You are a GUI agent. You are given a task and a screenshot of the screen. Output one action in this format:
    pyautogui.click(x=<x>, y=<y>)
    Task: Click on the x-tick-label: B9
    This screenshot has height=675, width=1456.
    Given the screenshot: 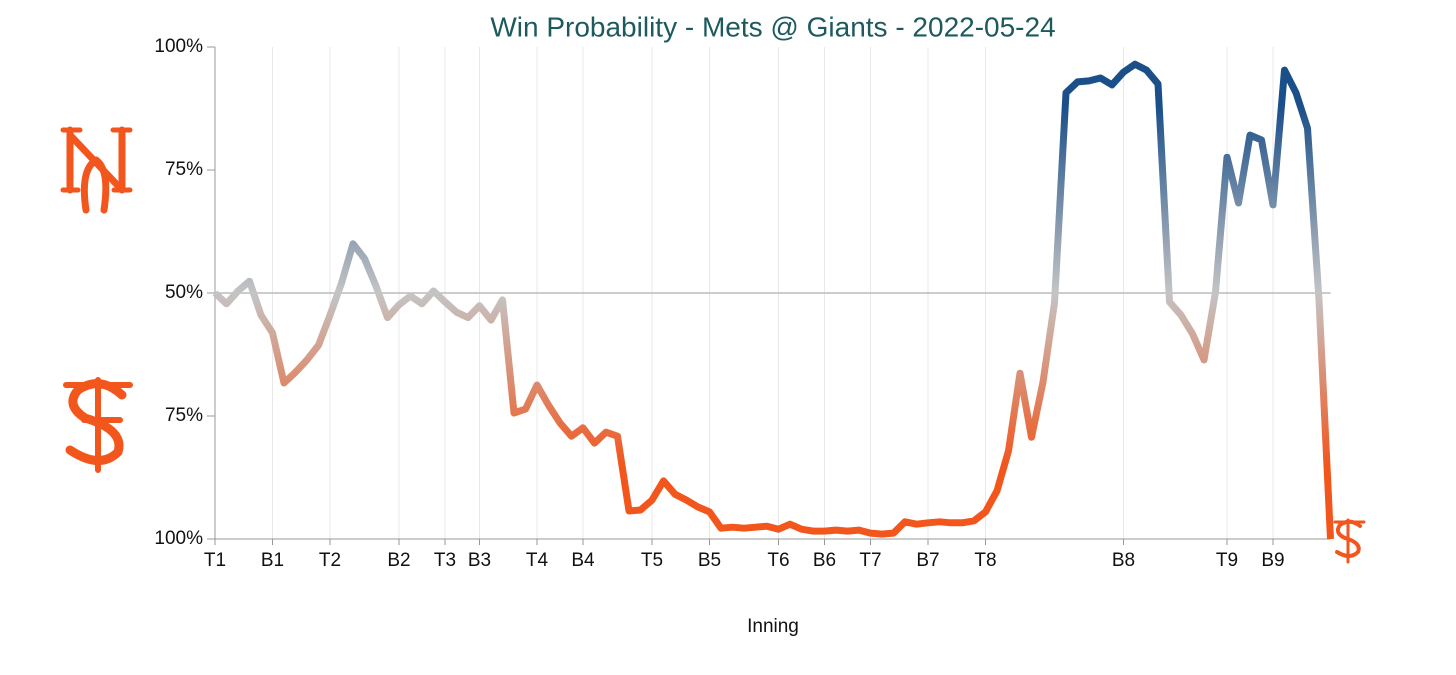 What is the action you would take?
    pyautogui.click(x=1272, y=560)
    